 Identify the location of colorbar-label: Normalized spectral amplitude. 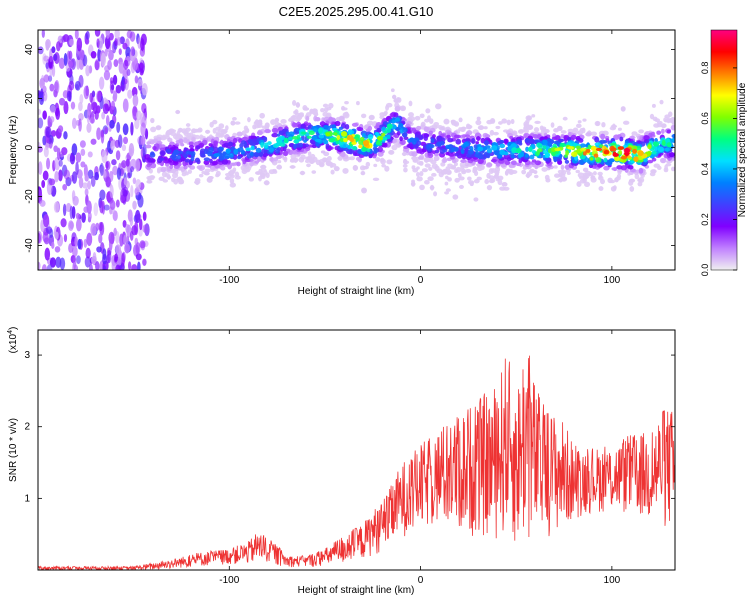
(742, 149).